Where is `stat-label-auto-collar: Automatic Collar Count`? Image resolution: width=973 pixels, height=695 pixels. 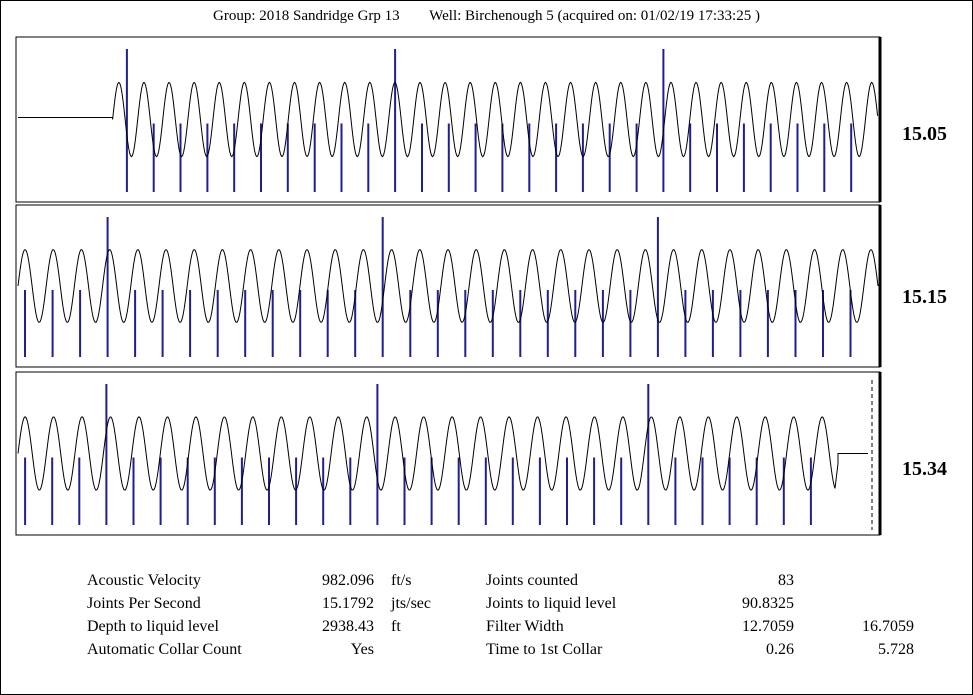
stat-label-auto-collar: Automatic Collar Count is located at coordinates (164, 649).